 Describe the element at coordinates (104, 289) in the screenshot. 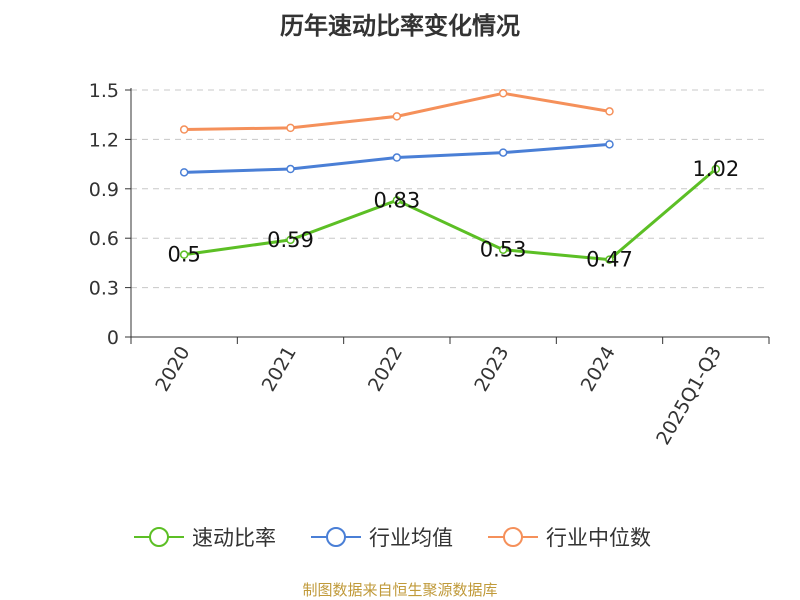

I see `y-tick-label: 0.3` at that location.